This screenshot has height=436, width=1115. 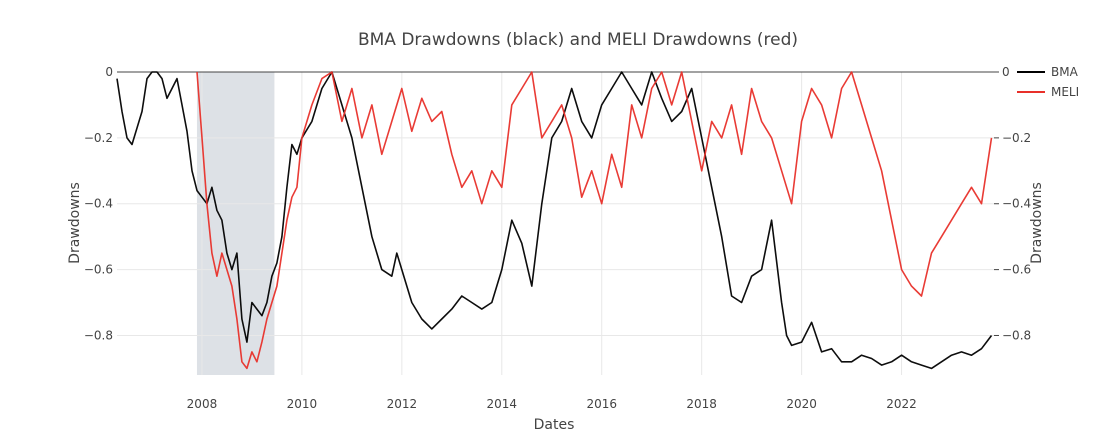 What do you see at coordinates (98, 138) in the screenshot?
I see `y-tick-label: −0.2` at bounding box center [98, 138].